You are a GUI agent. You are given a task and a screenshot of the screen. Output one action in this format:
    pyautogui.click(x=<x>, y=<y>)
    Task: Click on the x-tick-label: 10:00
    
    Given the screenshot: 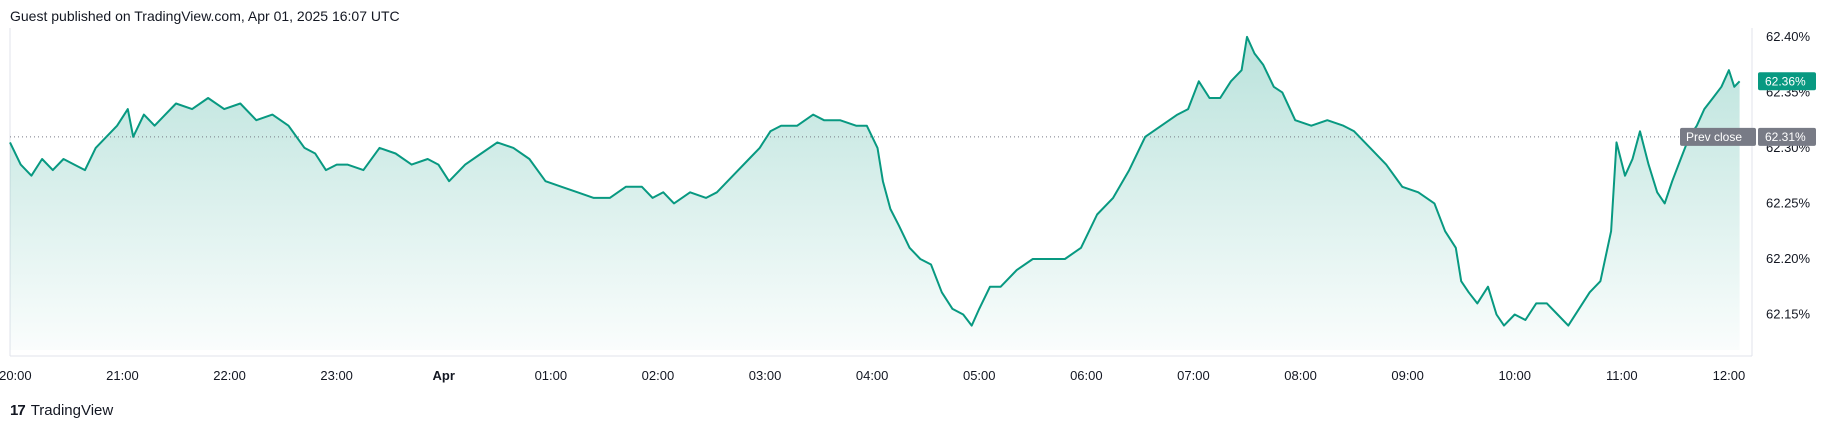 What is the action you would take?
    pyautogui.click(x=1514, y=375)
    